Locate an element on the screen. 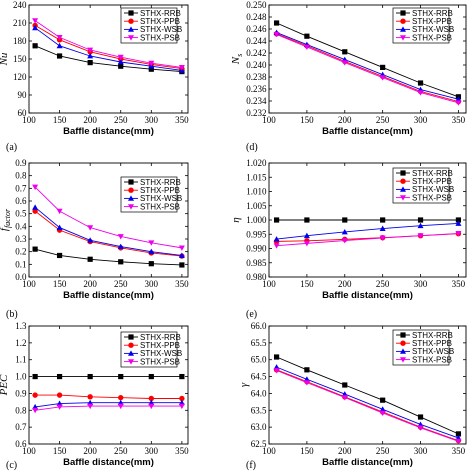  y-tick-label: 1.015 is located at coordinates (256, 177).